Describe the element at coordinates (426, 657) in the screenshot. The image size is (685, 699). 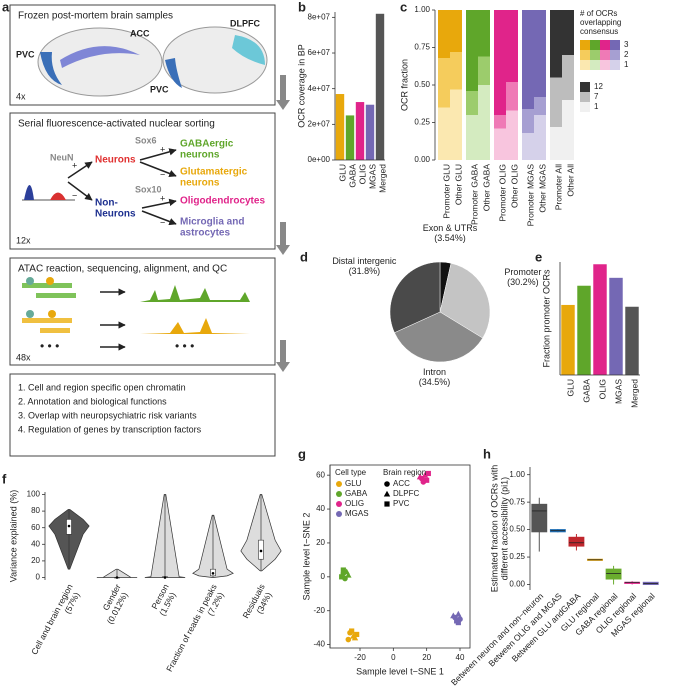
I see `x-tick-label: 20` at that location.